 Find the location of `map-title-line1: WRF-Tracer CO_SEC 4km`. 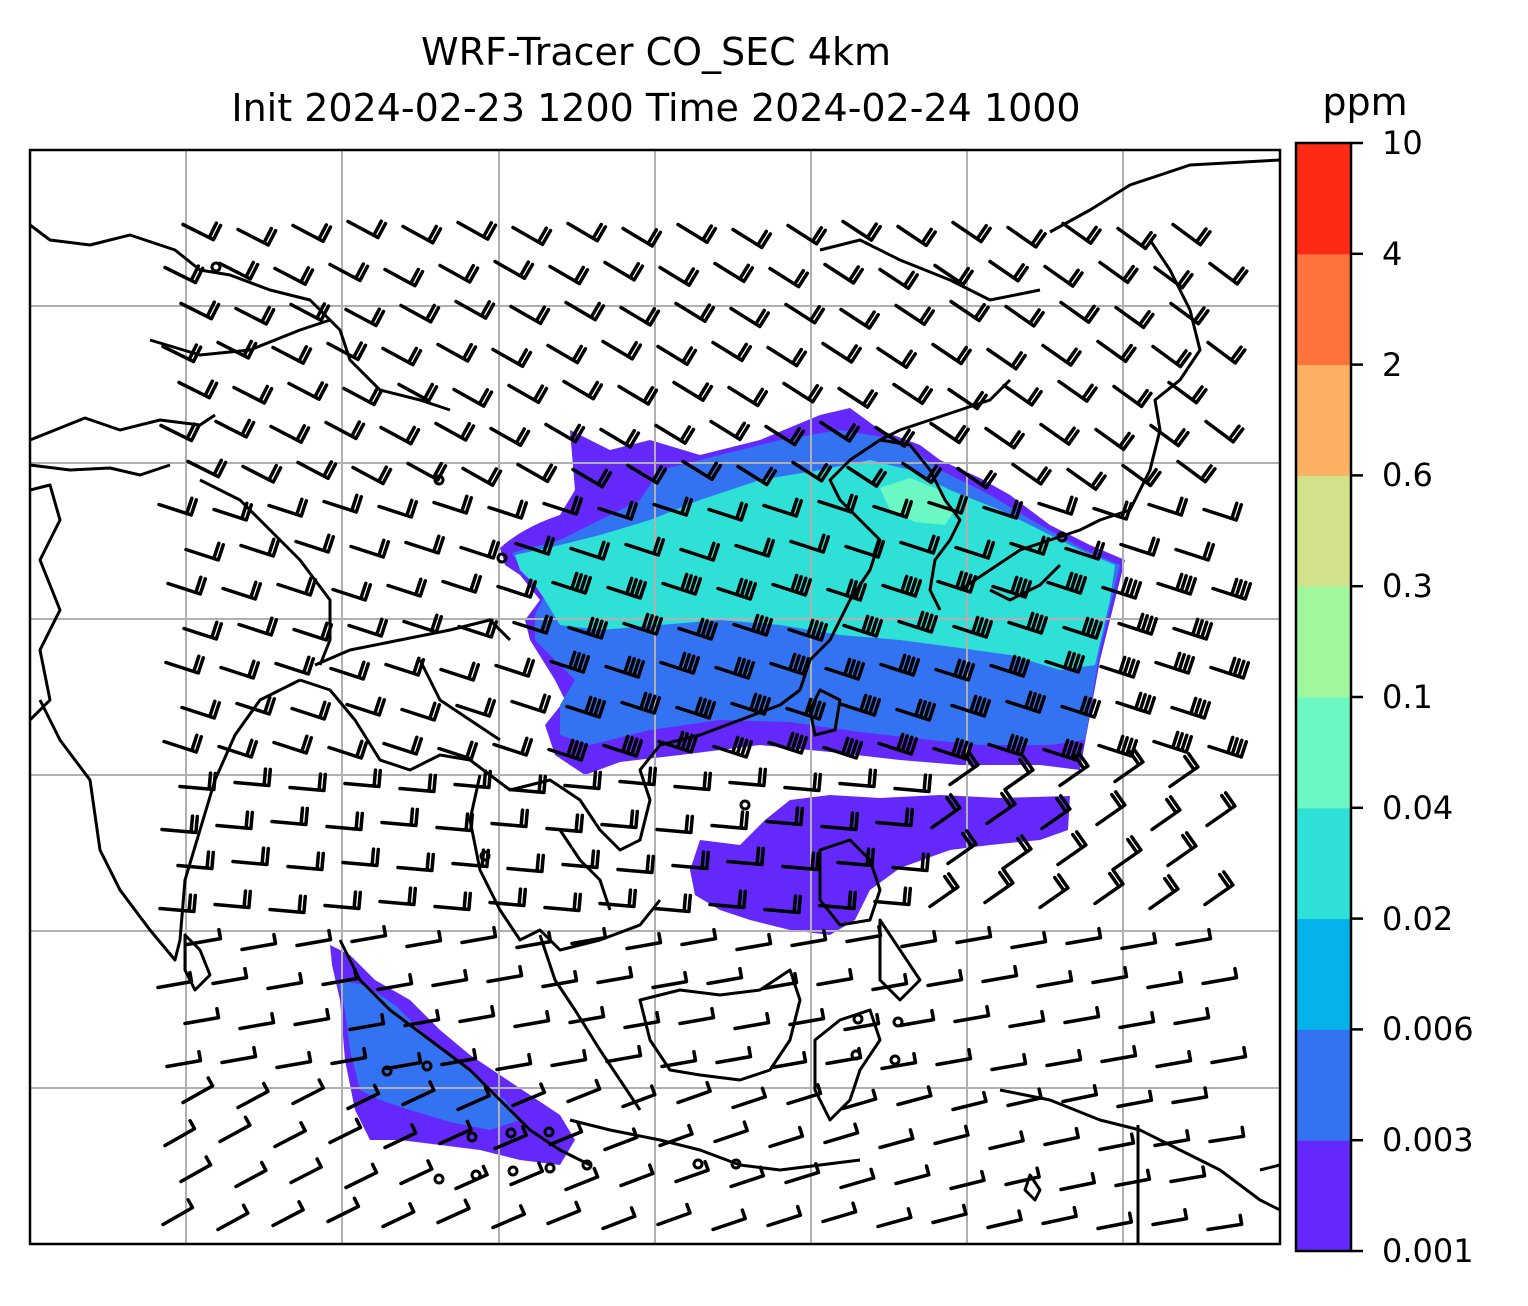

map-title-line1: WRF-Tracer CO_SEC 4km is located at coordinates (656, 52).